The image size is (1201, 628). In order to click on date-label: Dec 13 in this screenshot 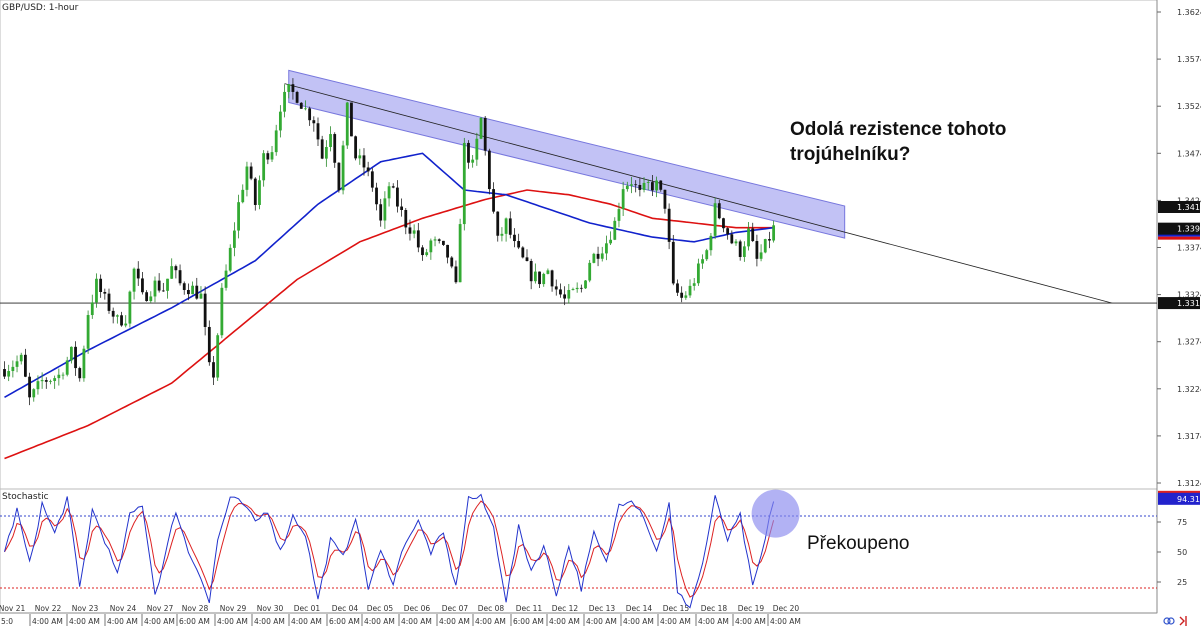, I will do `click(602, 608)`.